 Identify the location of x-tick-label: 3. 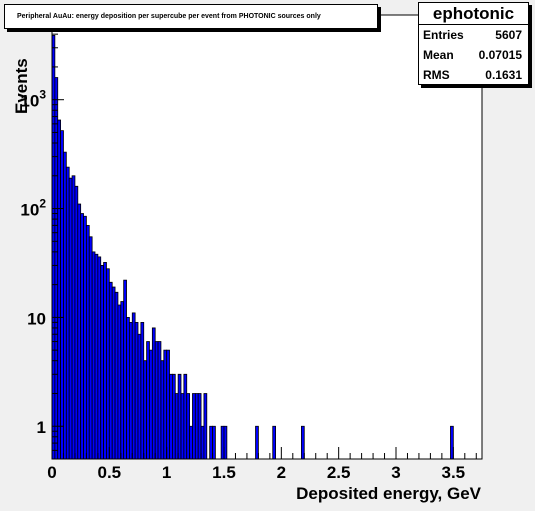
(395, 472).